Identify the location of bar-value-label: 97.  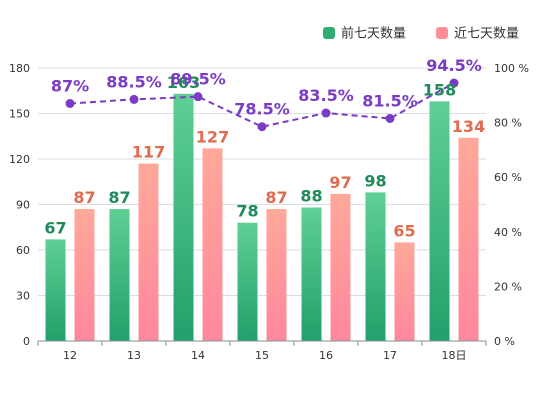
(340, 182).